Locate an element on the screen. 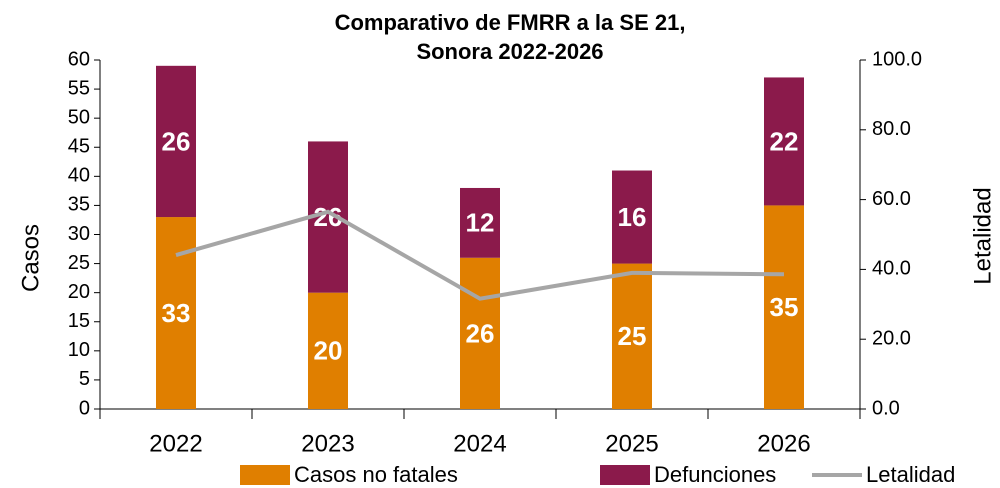  y2-tick-label: 40.0 is located at coordinates (891, 269).